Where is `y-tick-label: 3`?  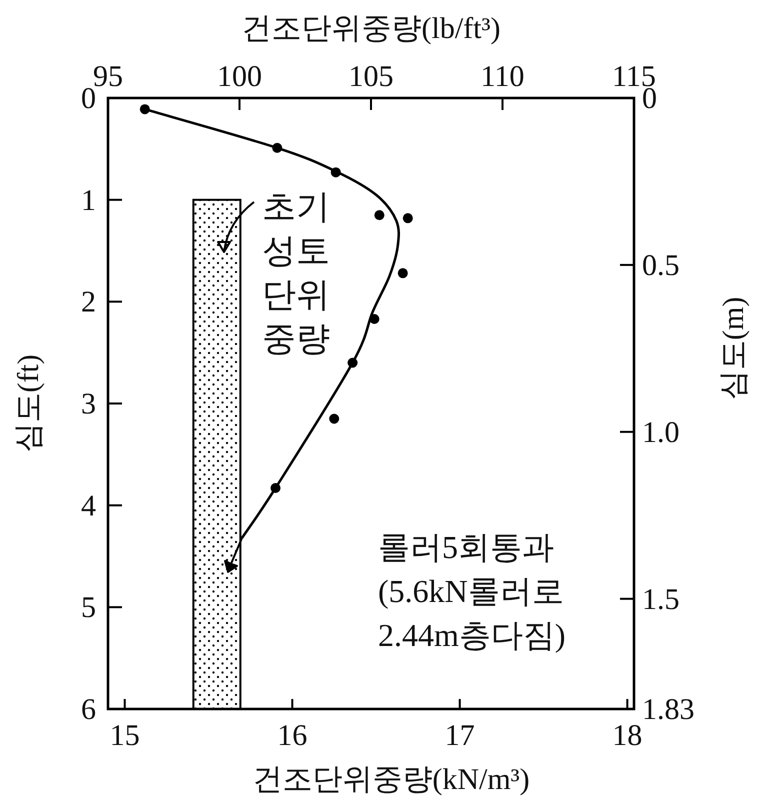 y-tick-label: 3 is located at coordinates (88, 404).